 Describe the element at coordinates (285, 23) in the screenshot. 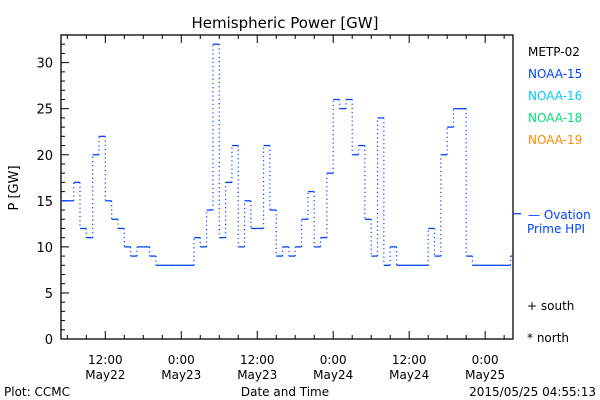

I see `chart-title: Hemispheric Power [GW]` at that location.